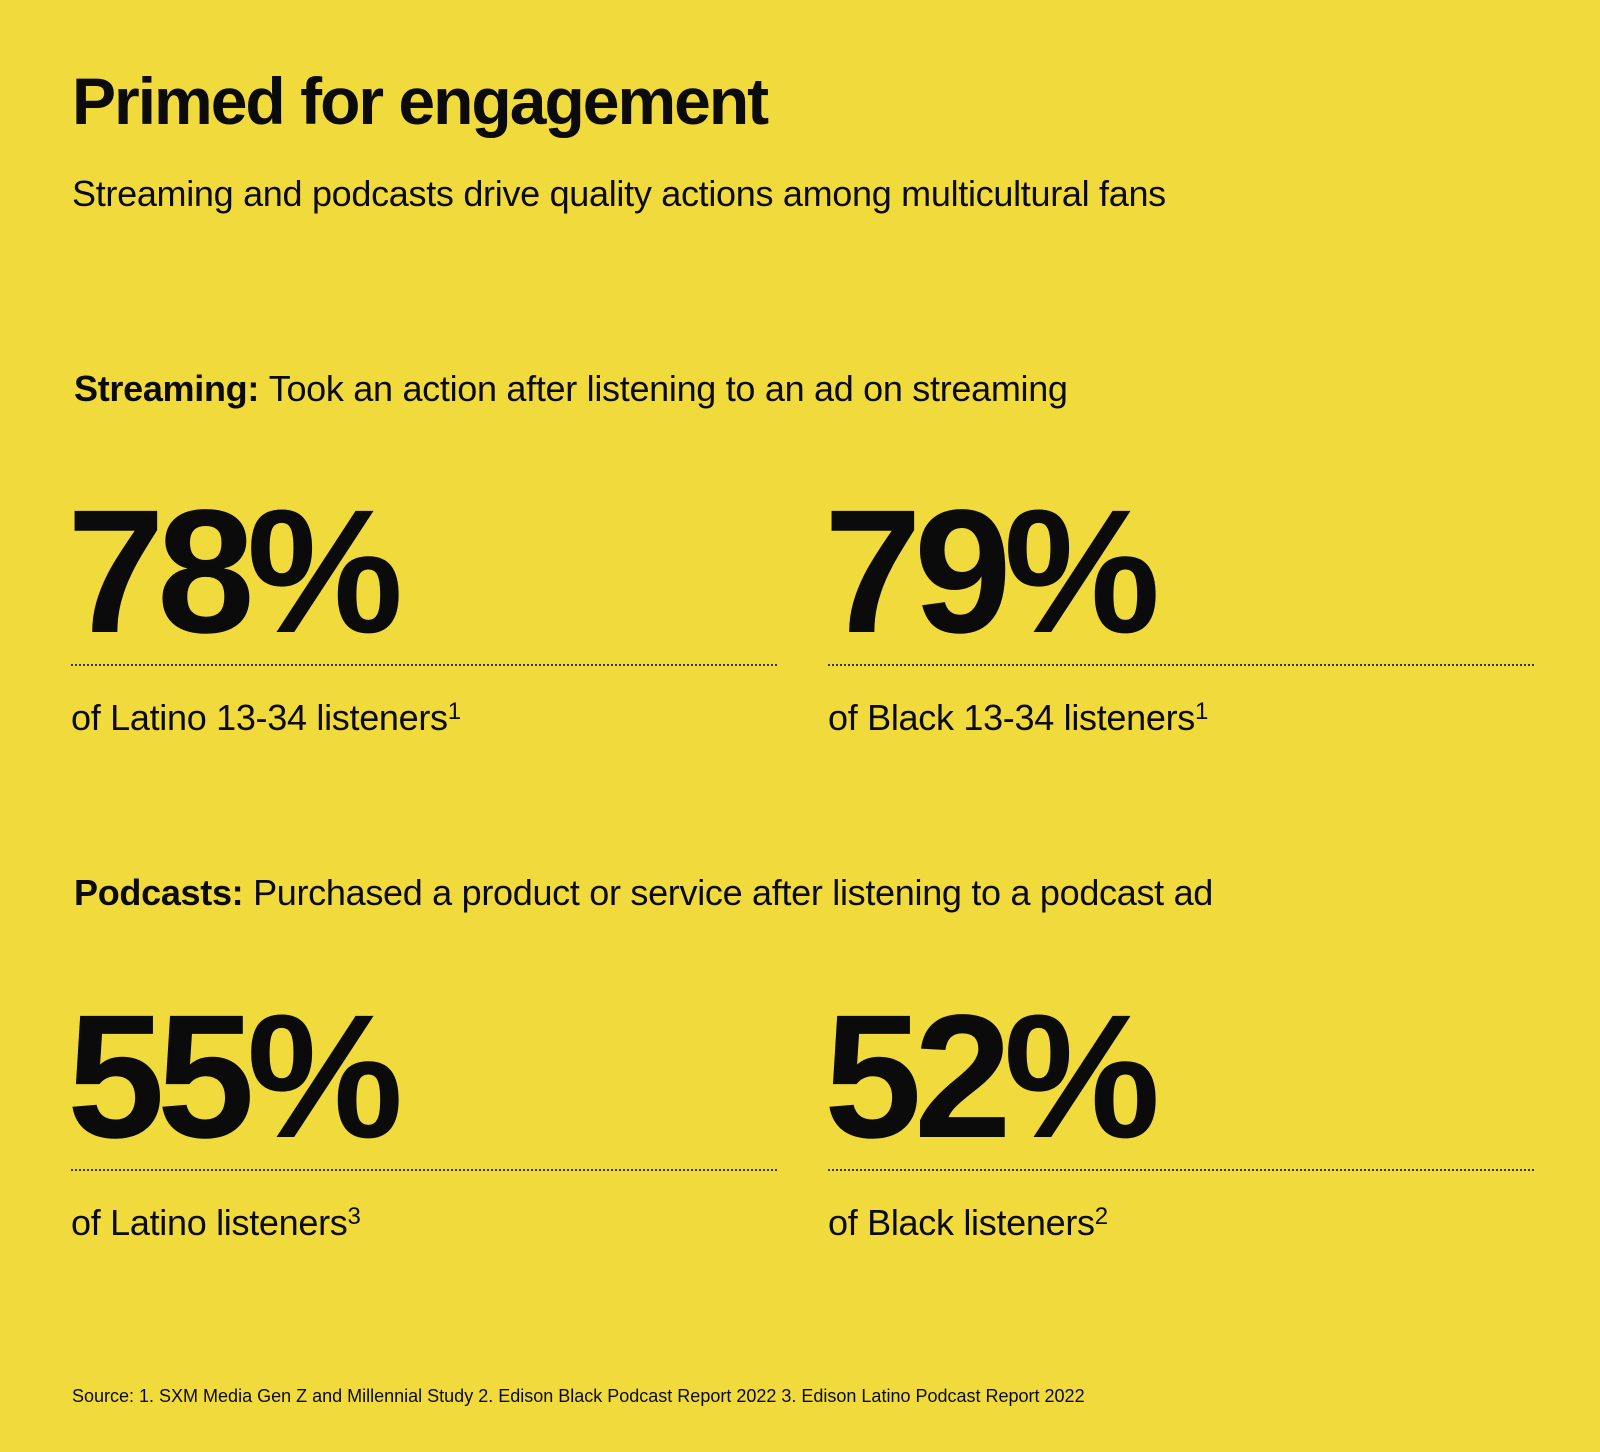  I want to click on stat-caption-text: of Black 13-34 listeners, so click(1011, 717).